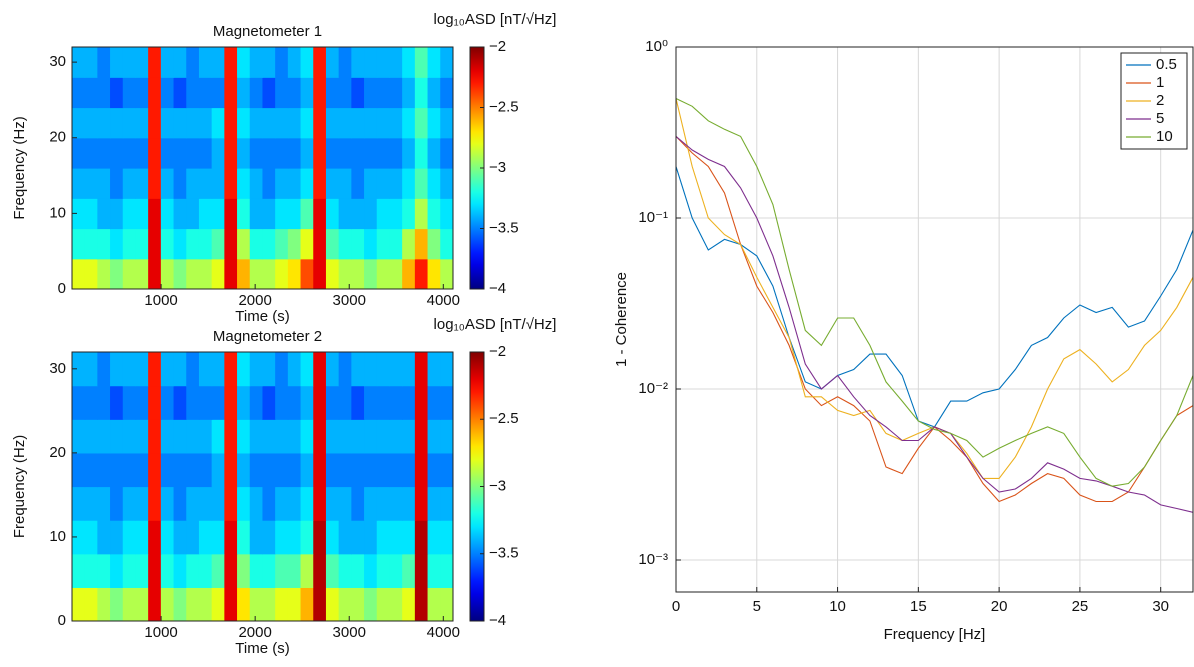 This screenshot has height=667, width=1194. I want to click on x-tick-label: 30, so click(1160, 606).